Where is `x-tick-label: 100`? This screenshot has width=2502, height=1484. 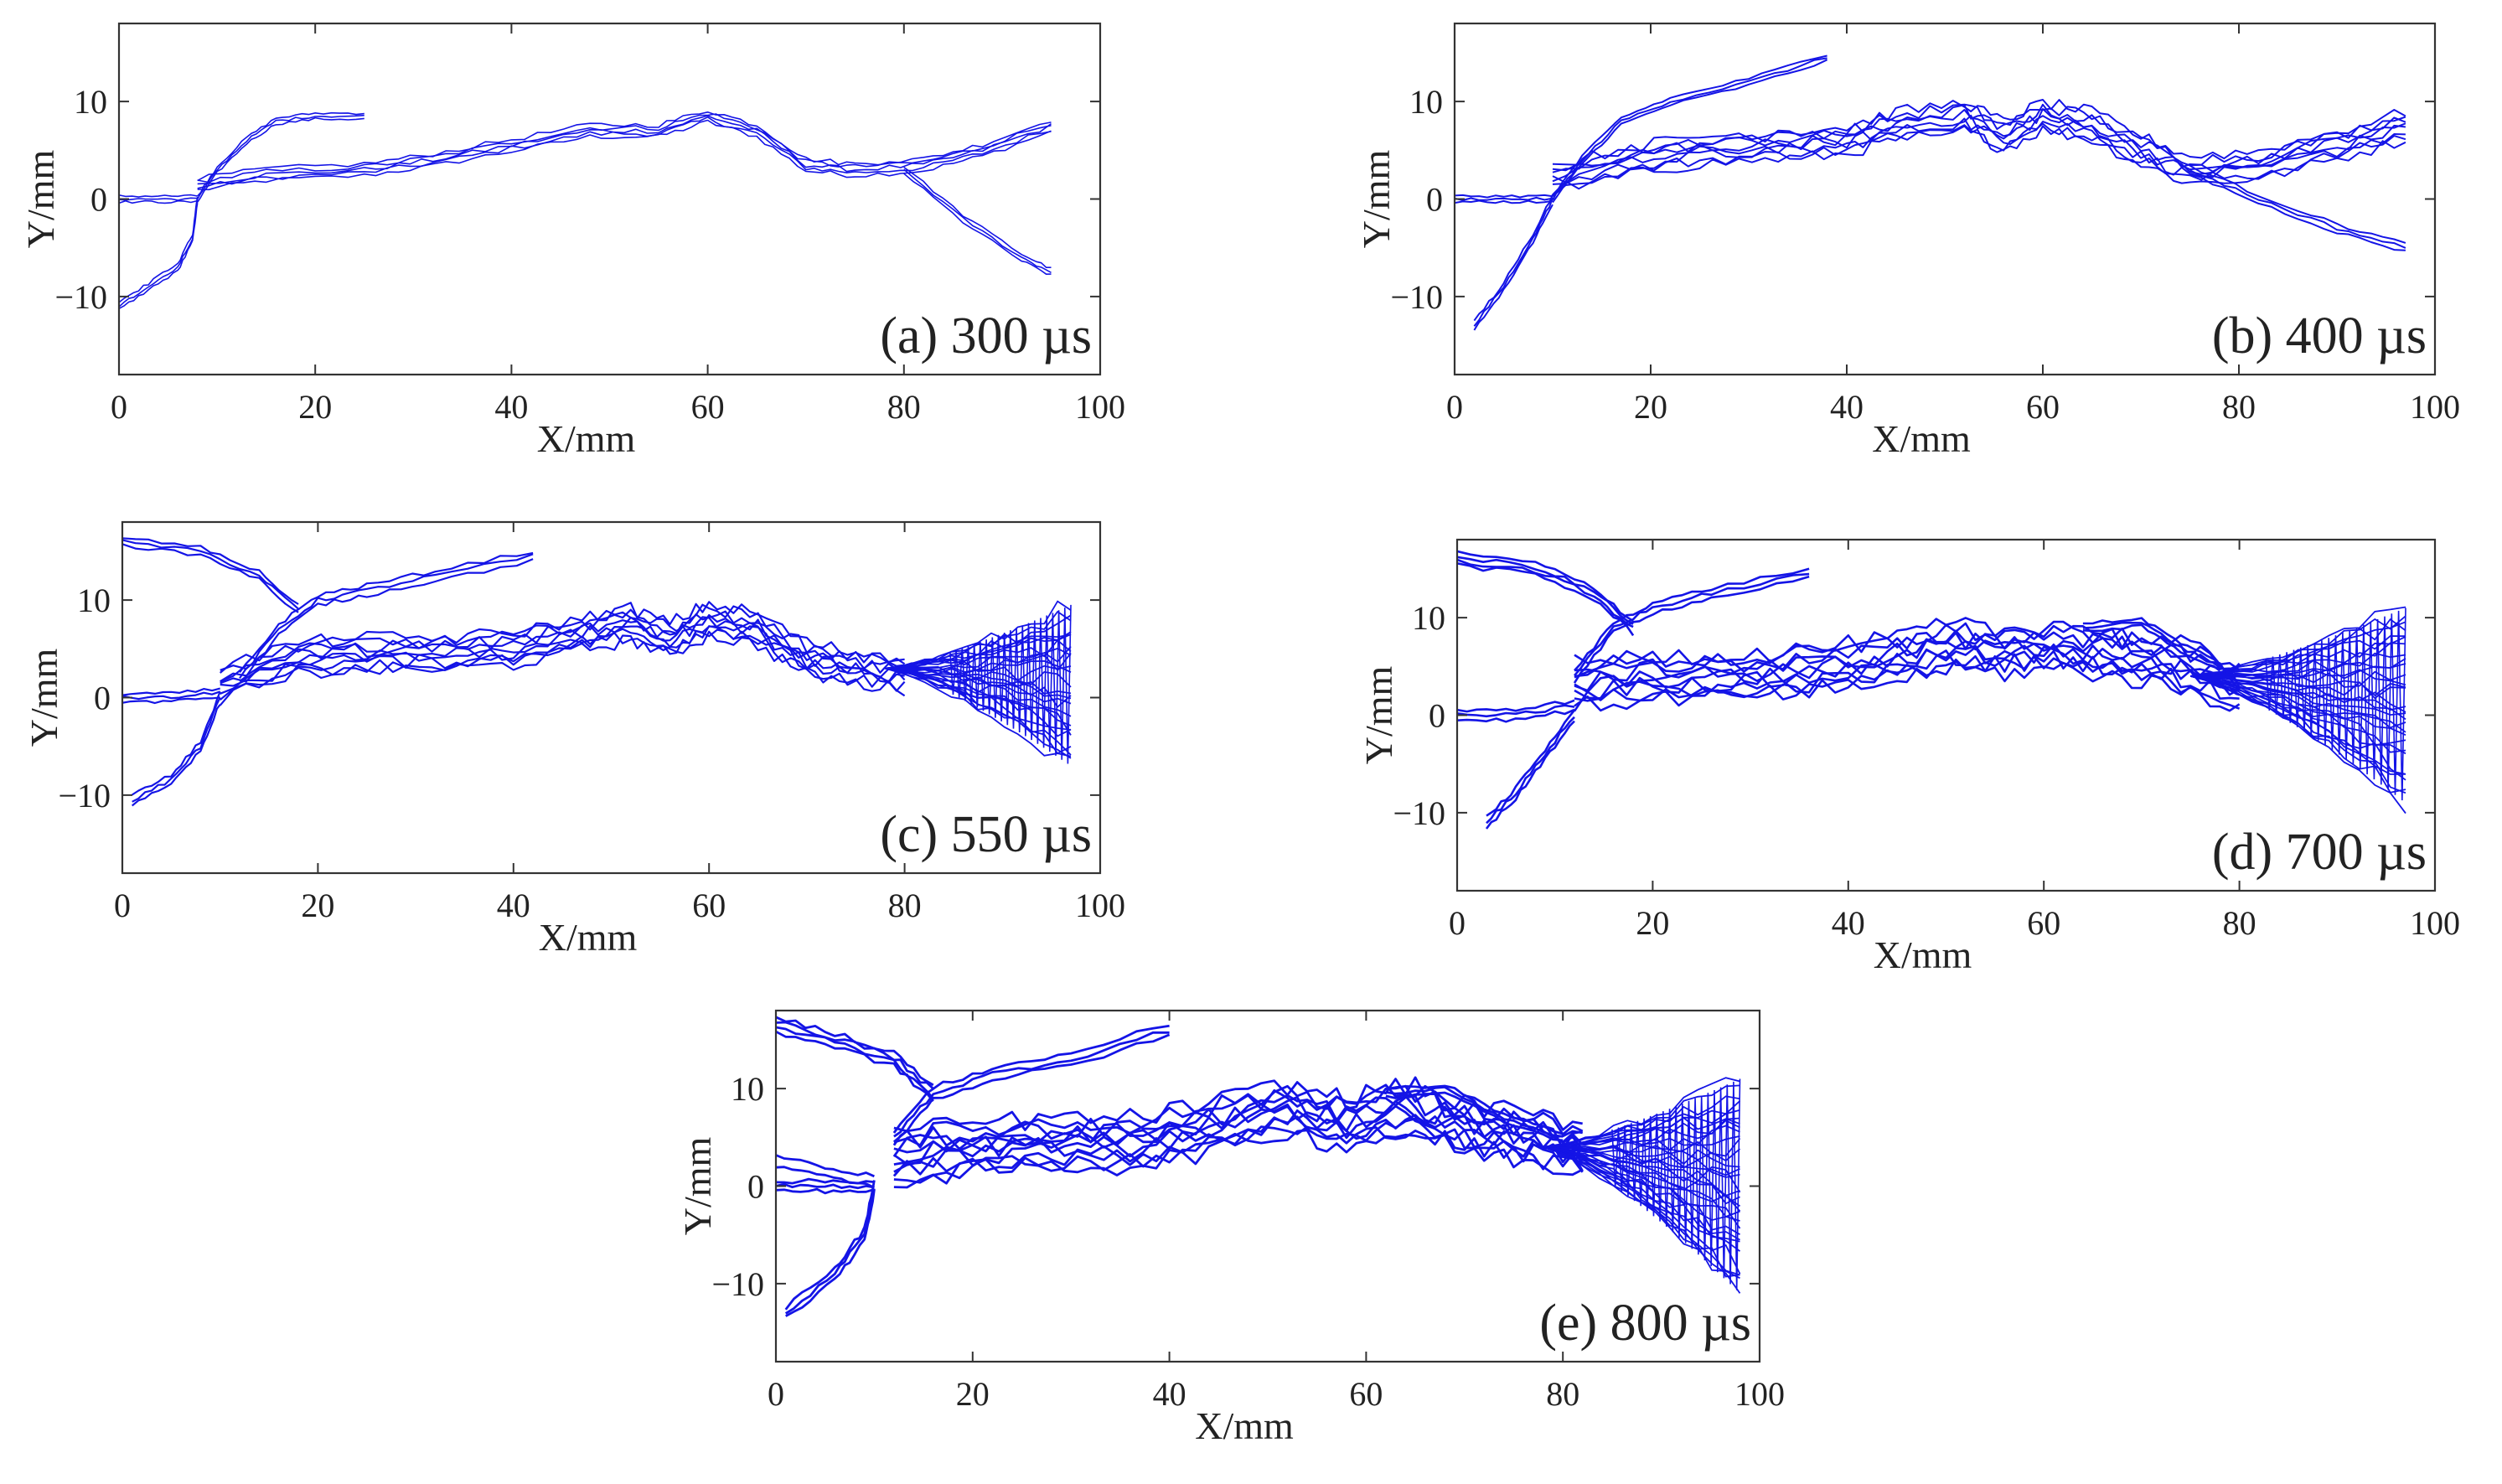 x-tick-label: 100 is located at coordinates (2435, 923).